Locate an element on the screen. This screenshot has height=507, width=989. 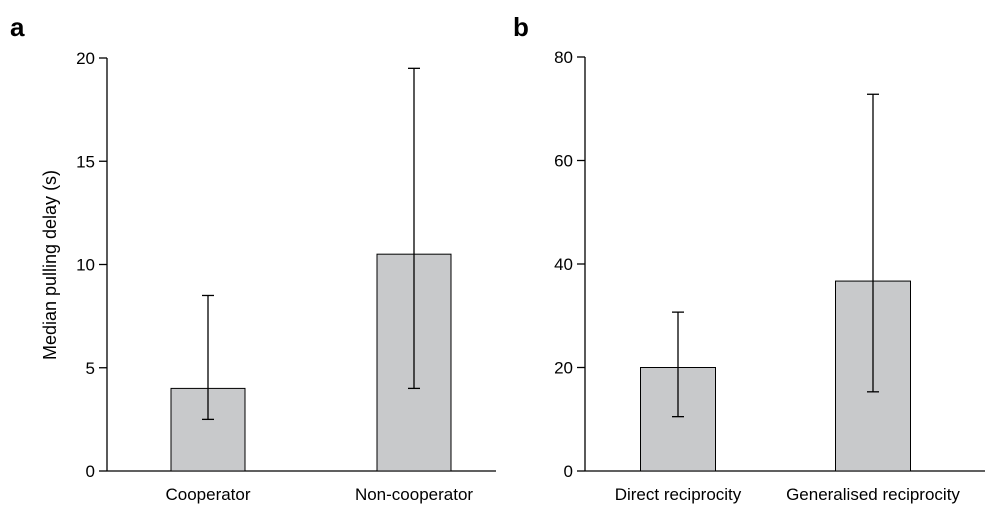
y-tick-label-b: 80 is located at coordinates (563, 57).